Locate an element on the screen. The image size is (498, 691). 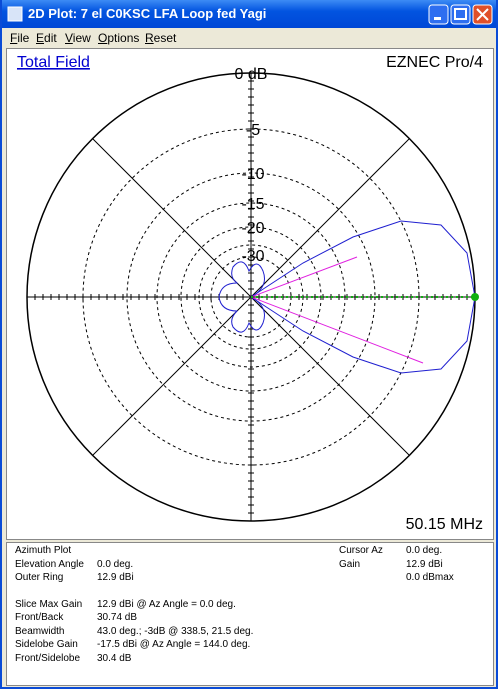
info-label: Outer Ring is located at coordinates (39, 577).